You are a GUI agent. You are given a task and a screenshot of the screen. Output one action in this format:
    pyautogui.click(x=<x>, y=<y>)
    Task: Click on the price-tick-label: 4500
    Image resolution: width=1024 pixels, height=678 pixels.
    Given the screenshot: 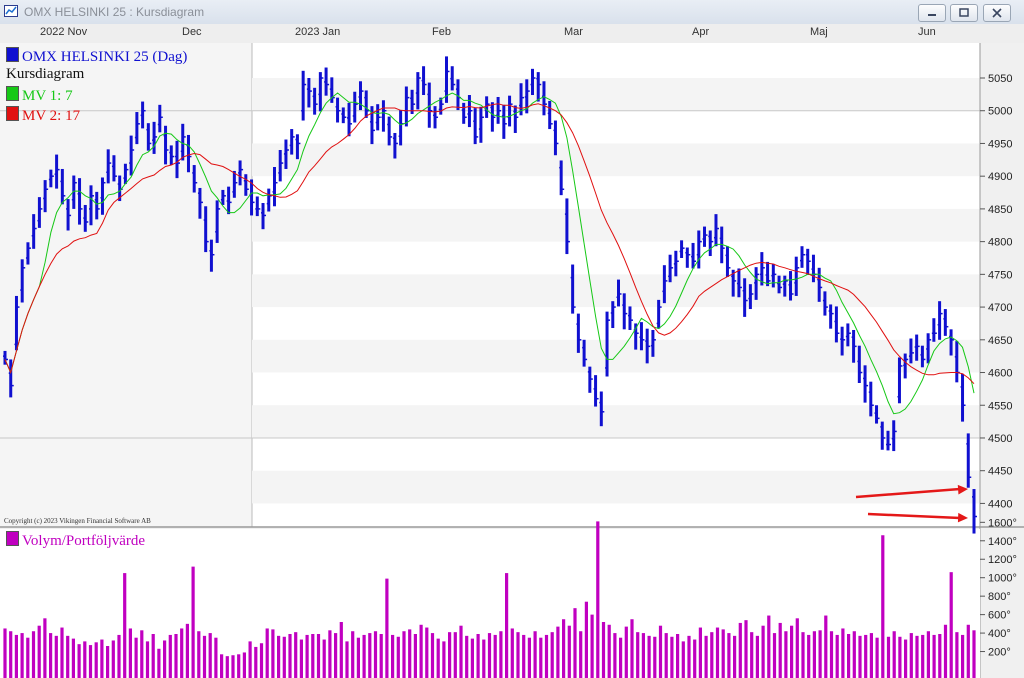 What is the action you would take?
    pyautogui.click(x=1000, y=439)
    